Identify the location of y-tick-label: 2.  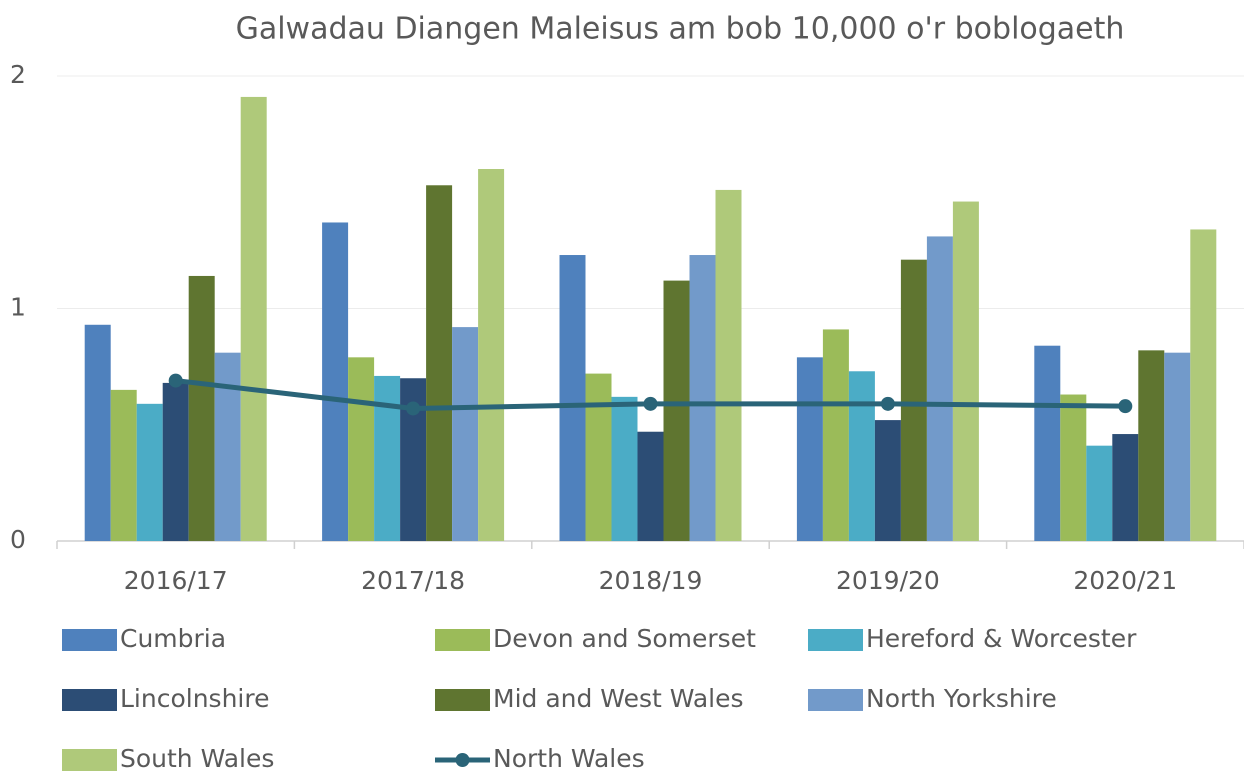
(18, 74).